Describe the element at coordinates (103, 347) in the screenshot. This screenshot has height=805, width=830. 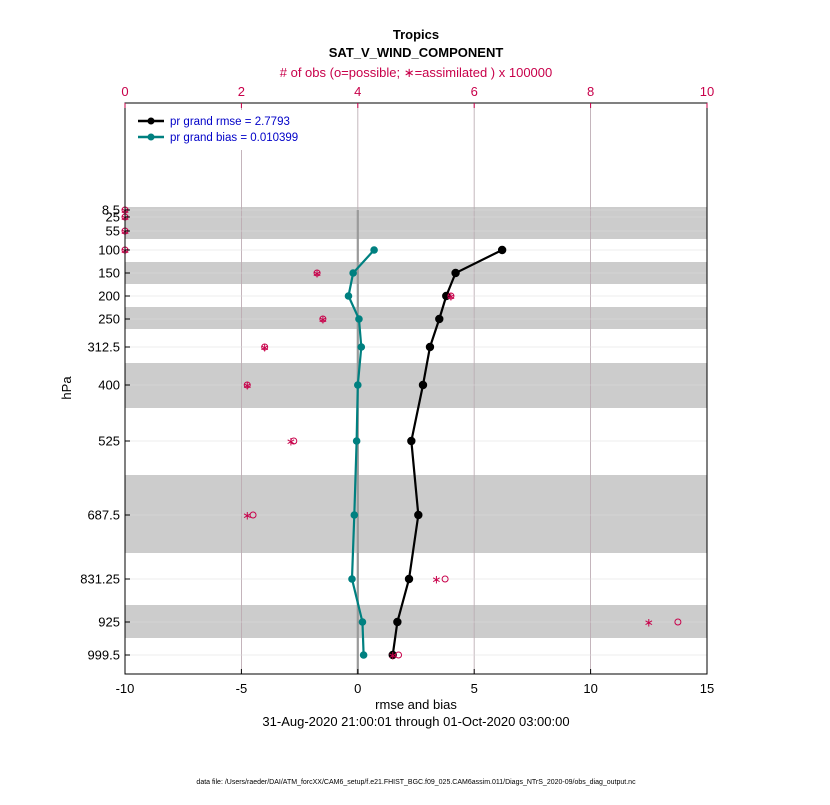
I see `left-tick-label: 312.5` at that location.